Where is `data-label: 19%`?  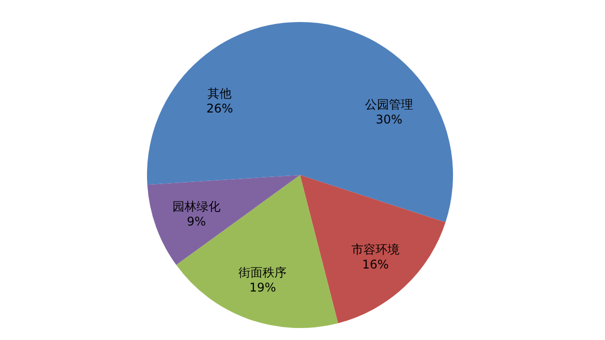 data-label: 19% is located at coordinates (262, 287).